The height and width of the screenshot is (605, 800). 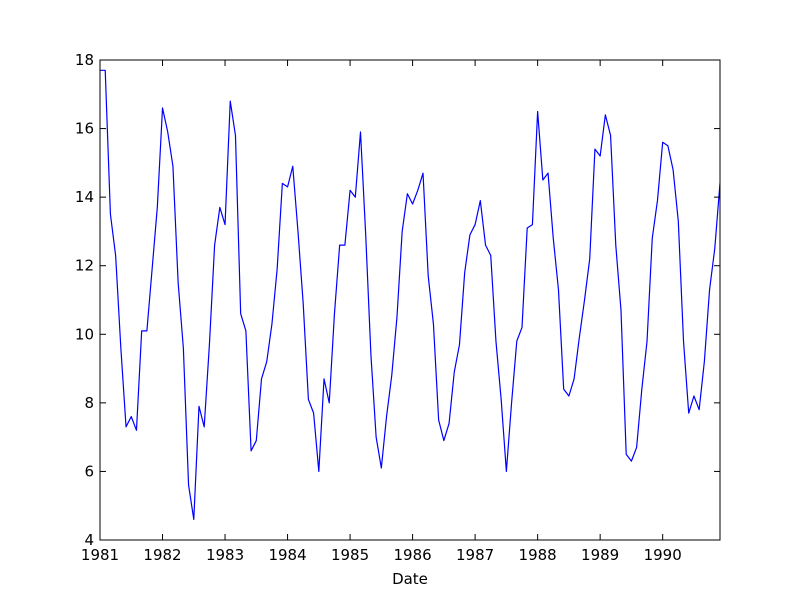 What do you see at coordinates (84, 197) in the screenshot?
I see `y-tick-label: 14` at bounding box center [84, 197].